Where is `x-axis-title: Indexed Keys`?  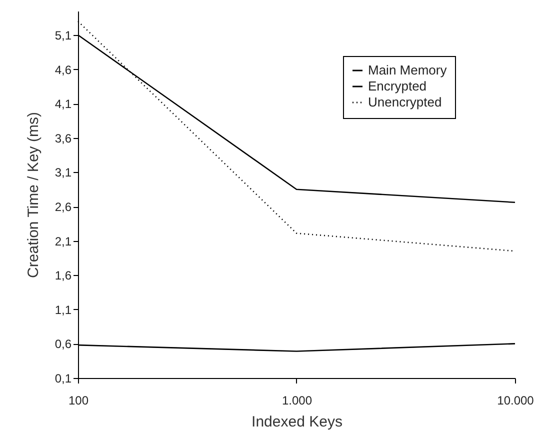
x-axis-title: Indexed Keys is located at coordinates (297, 422).